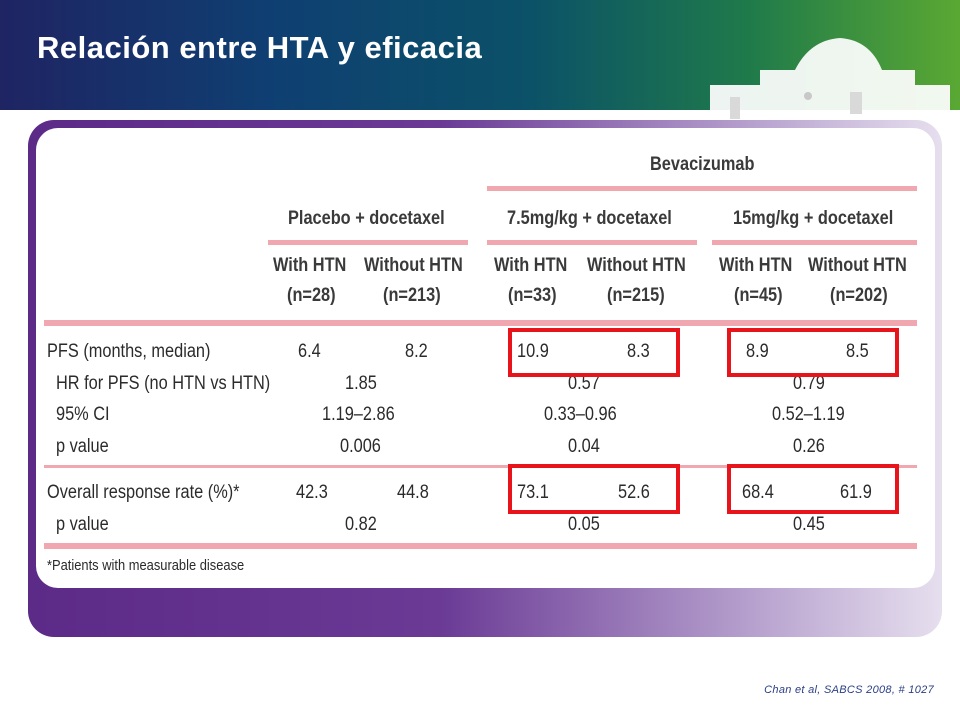  Describe the element at coordinates (358, 414) in the screenshot. I see `ci-value: 1.19–2.86` at that location.